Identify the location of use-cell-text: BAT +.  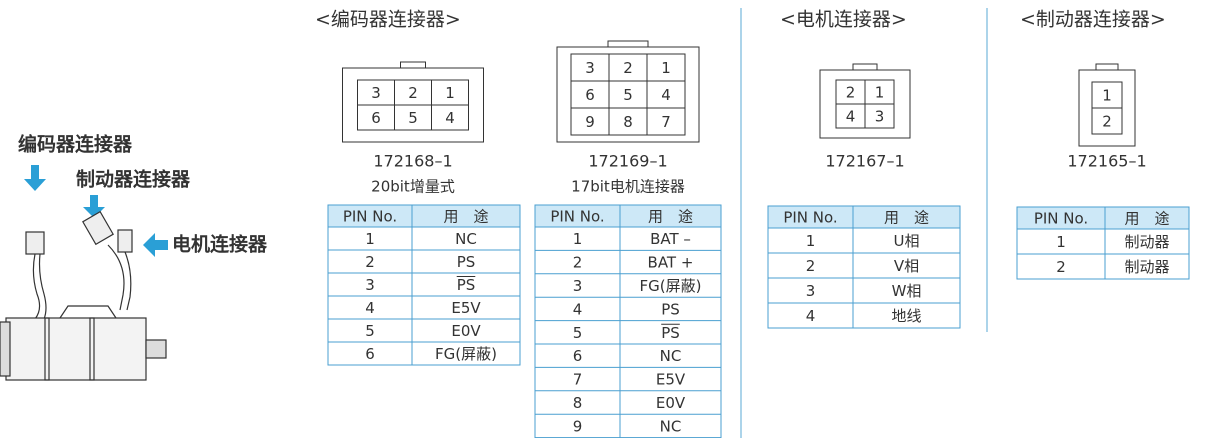
(671, 263).